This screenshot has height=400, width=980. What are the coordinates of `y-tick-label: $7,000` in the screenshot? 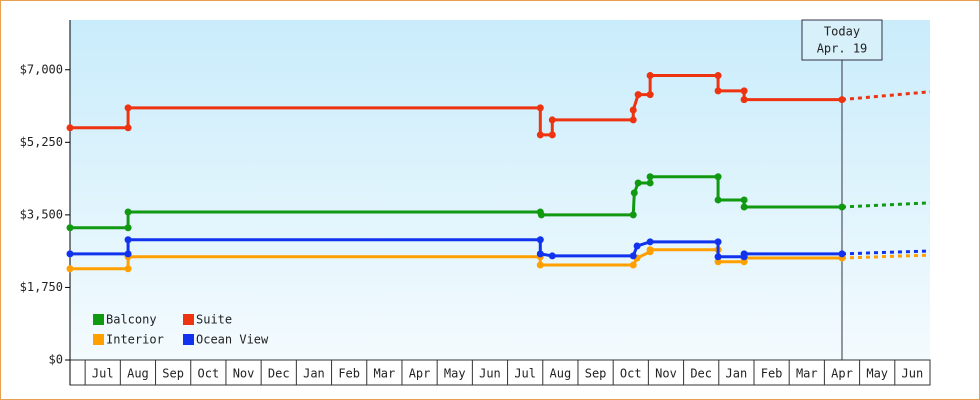 It's located at (41, 69).